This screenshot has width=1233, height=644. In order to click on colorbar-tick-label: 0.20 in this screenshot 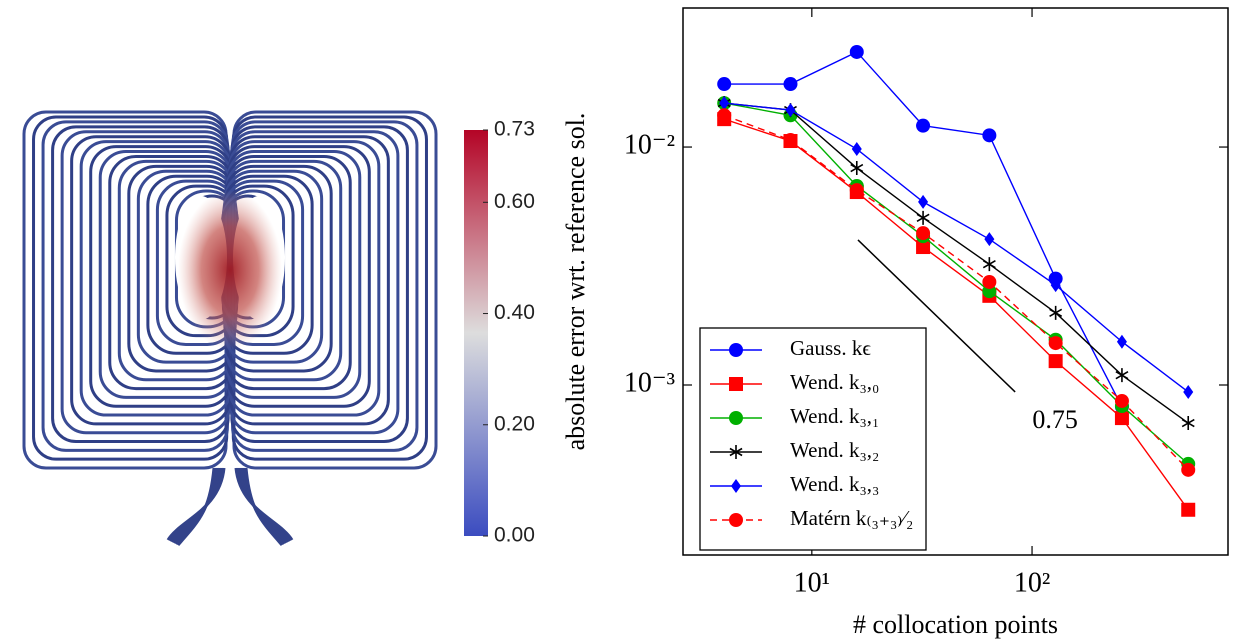, I will do `click(514, 423)`.